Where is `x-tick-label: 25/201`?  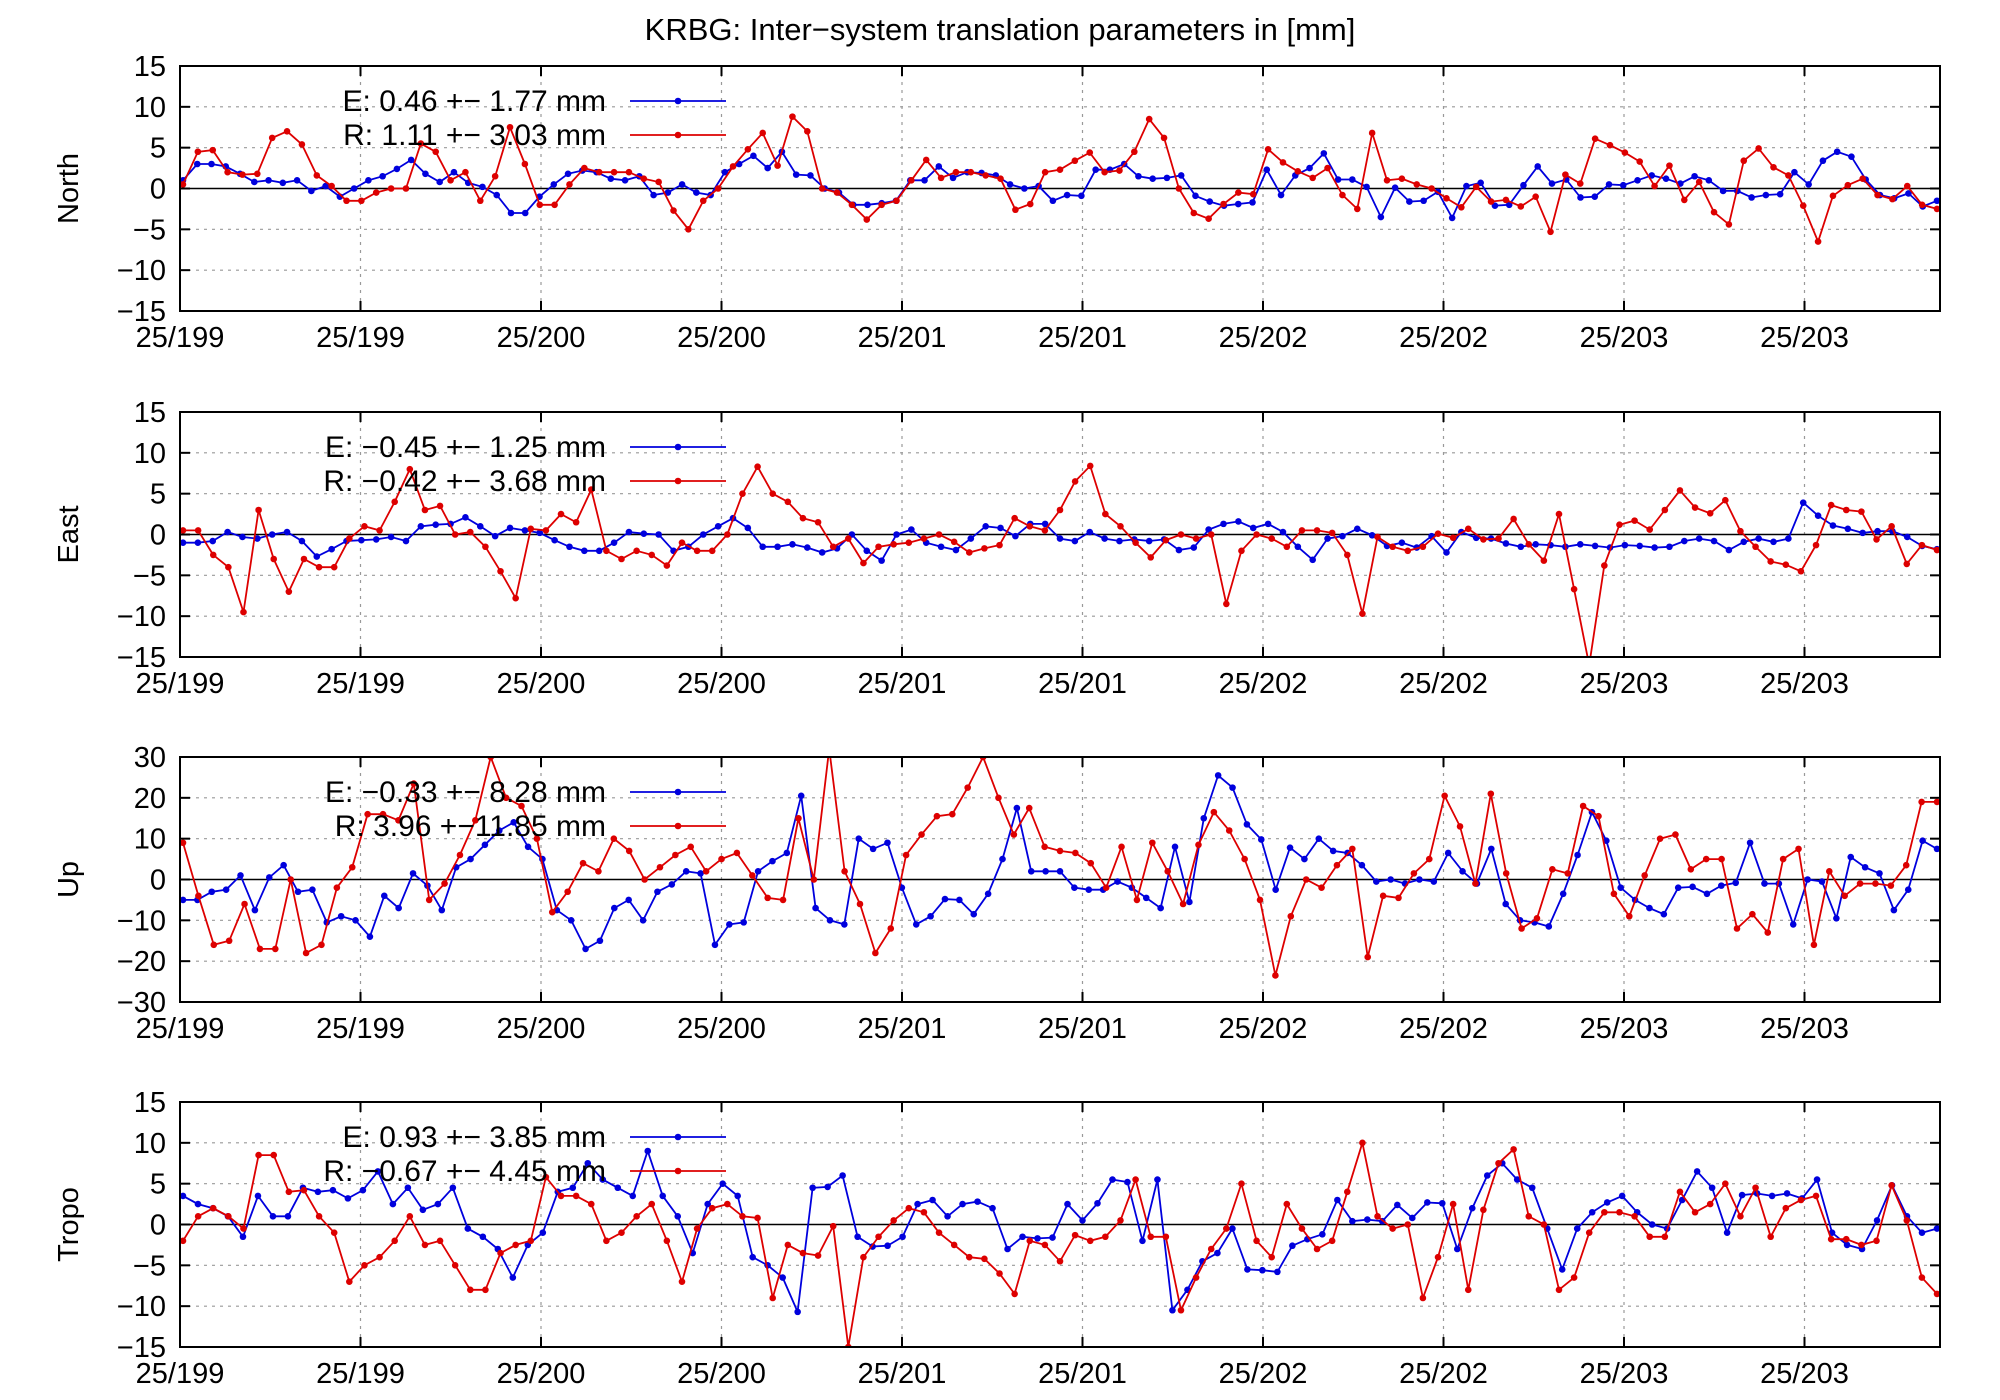 x-tick-label: 25/201 is located at coordinates (902, 684).